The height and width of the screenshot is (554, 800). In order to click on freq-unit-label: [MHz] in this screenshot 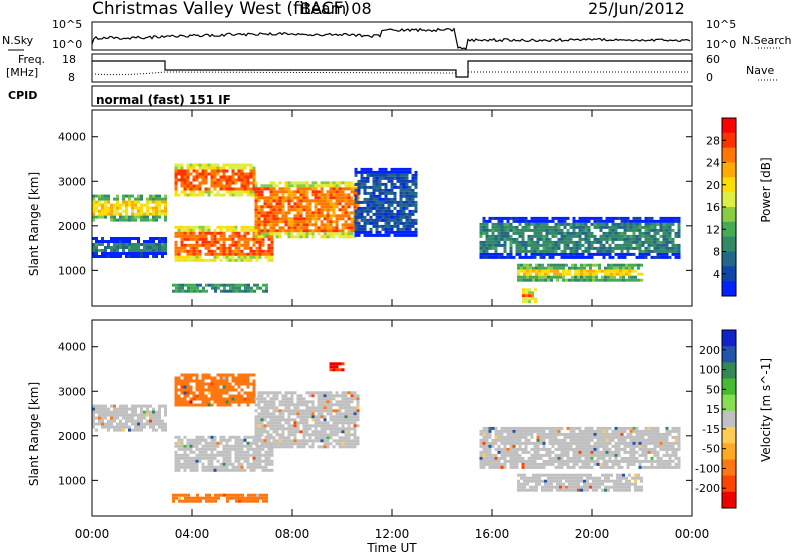, I will do `click(22, 72)`.